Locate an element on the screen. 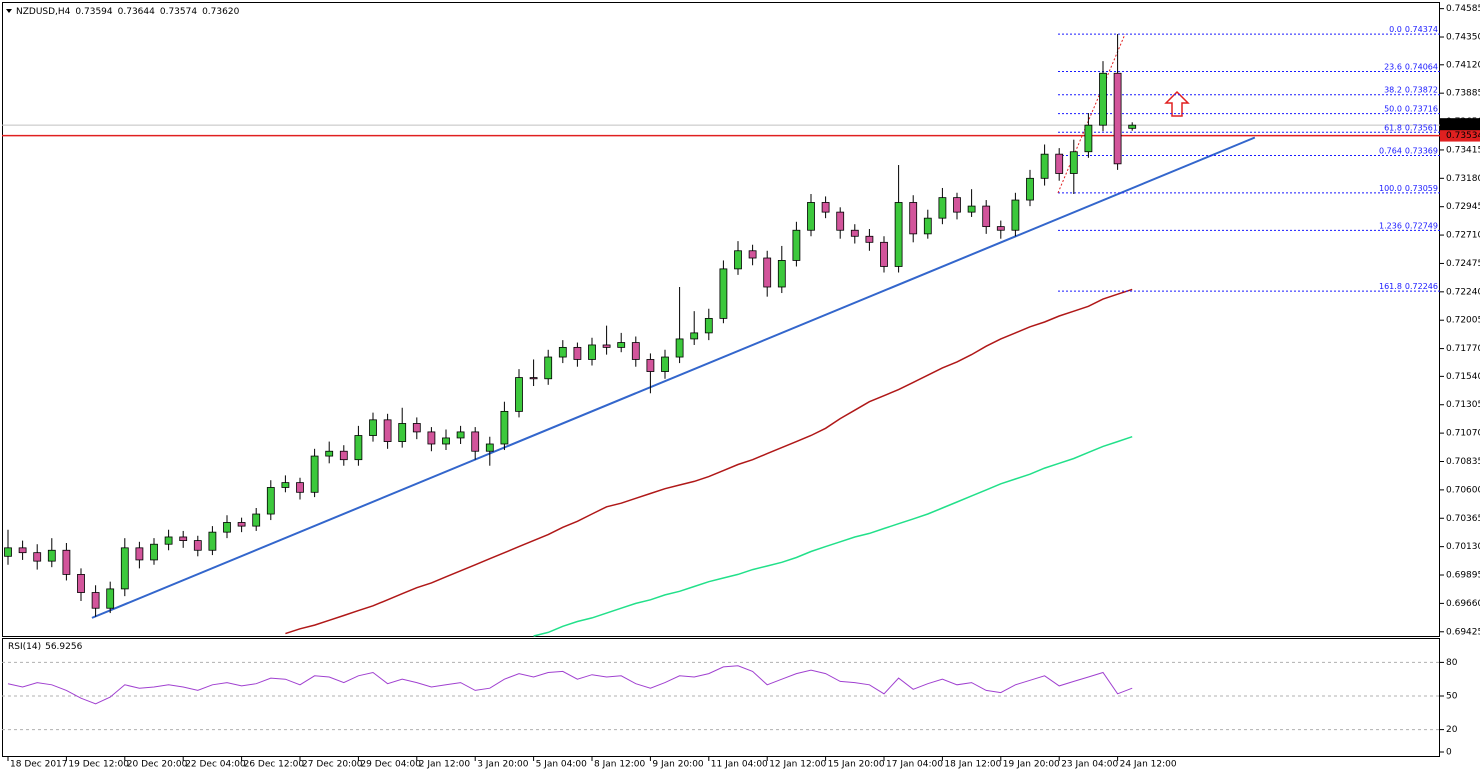 This screenshot has width=1480, height=772. header-close: 0.73620 is located at coordinates (220, 12).